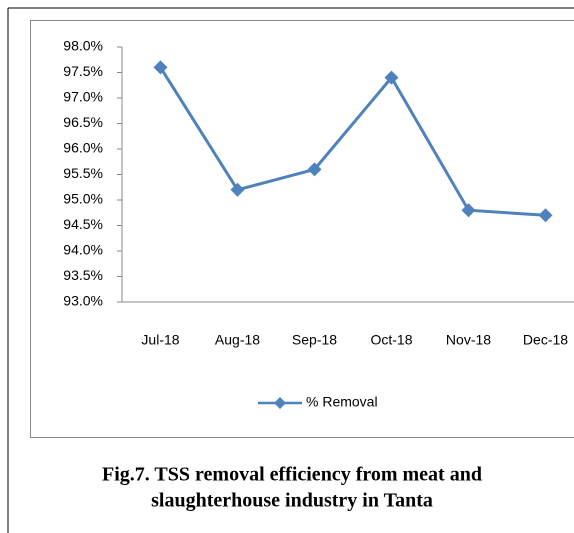 The width and height of the screenshot is (574, 533). What do you see at coordinates (292, 501) in the screenshot?
I see `caption-line: slaughterhouse industry in Tanta` at bounding box center [292, 501].